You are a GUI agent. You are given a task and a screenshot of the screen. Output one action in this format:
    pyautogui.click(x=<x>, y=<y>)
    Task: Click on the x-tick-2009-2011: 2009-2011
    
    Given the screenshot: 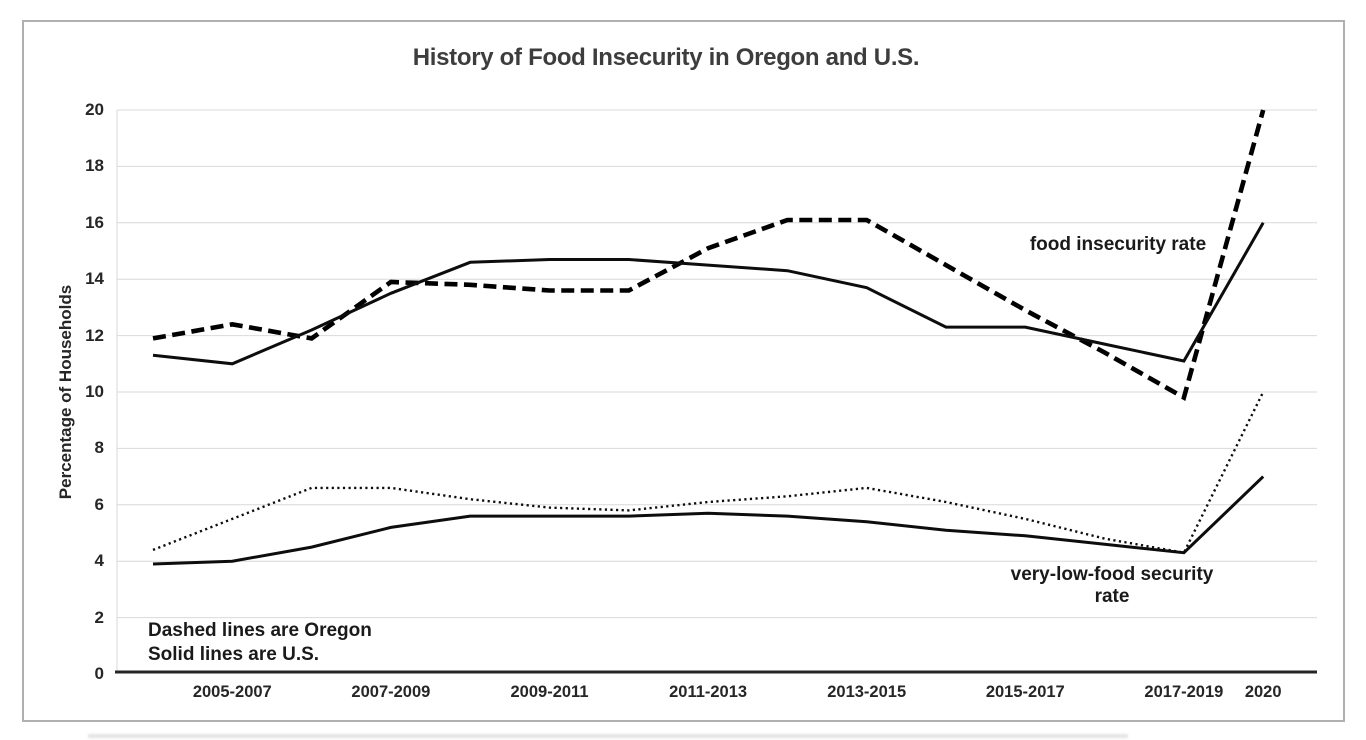 What is the action you would take?
    pyautogui.click(x=549, y=692)
    